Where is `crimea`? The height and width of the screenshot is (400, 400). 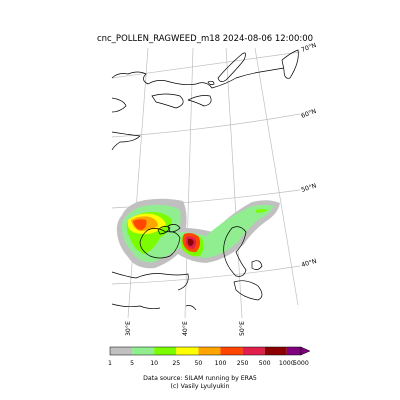
crimea is located at coordinates (164, 230).